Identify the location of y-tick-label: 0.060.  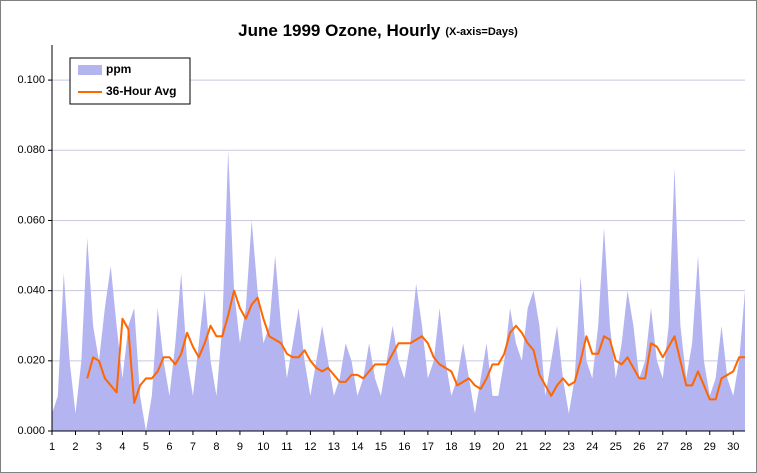
(31, 220).